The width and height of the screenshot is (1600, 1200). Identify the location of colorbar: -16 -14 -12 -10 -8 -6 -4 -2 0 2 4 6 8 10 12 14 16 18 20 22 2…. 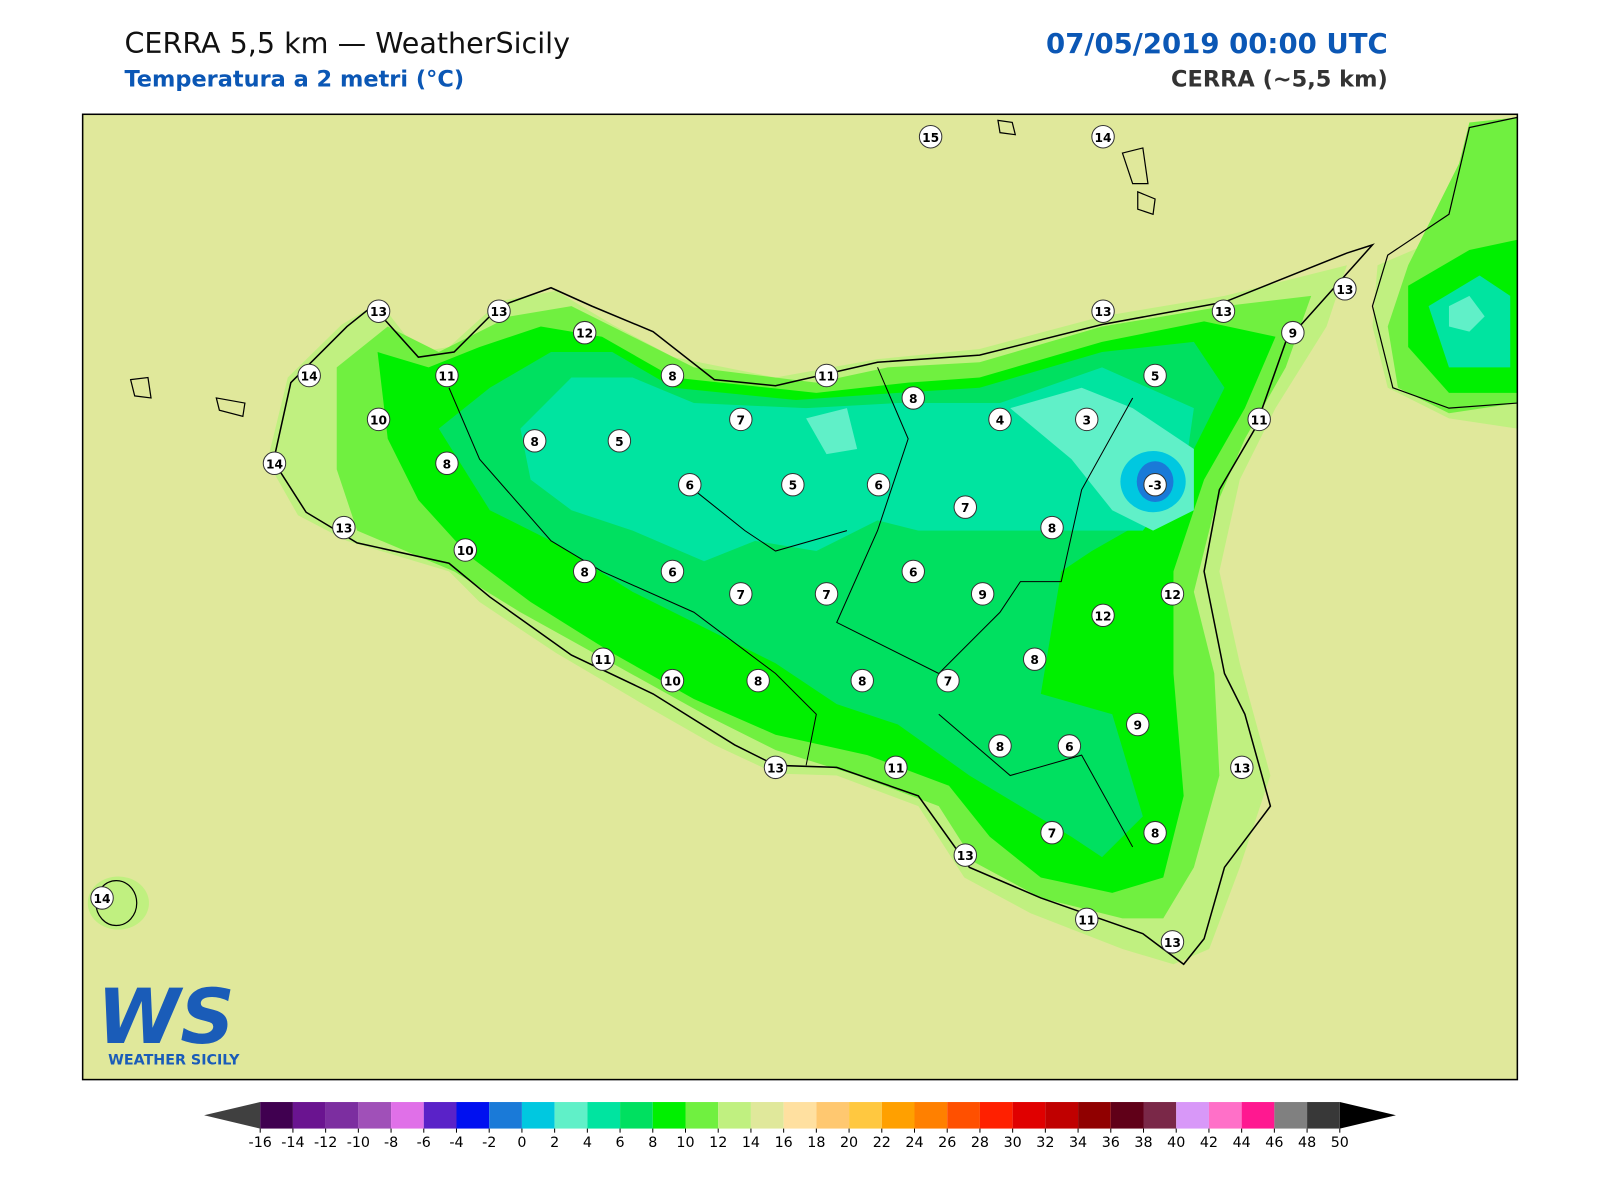
(800, 1126).